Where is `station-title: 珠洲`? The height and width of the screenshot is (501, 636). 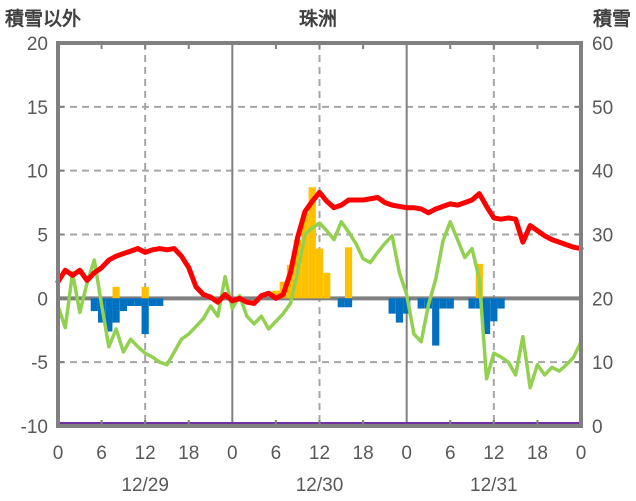 station-title: 珠洲 is located at coordinates (317, 19).